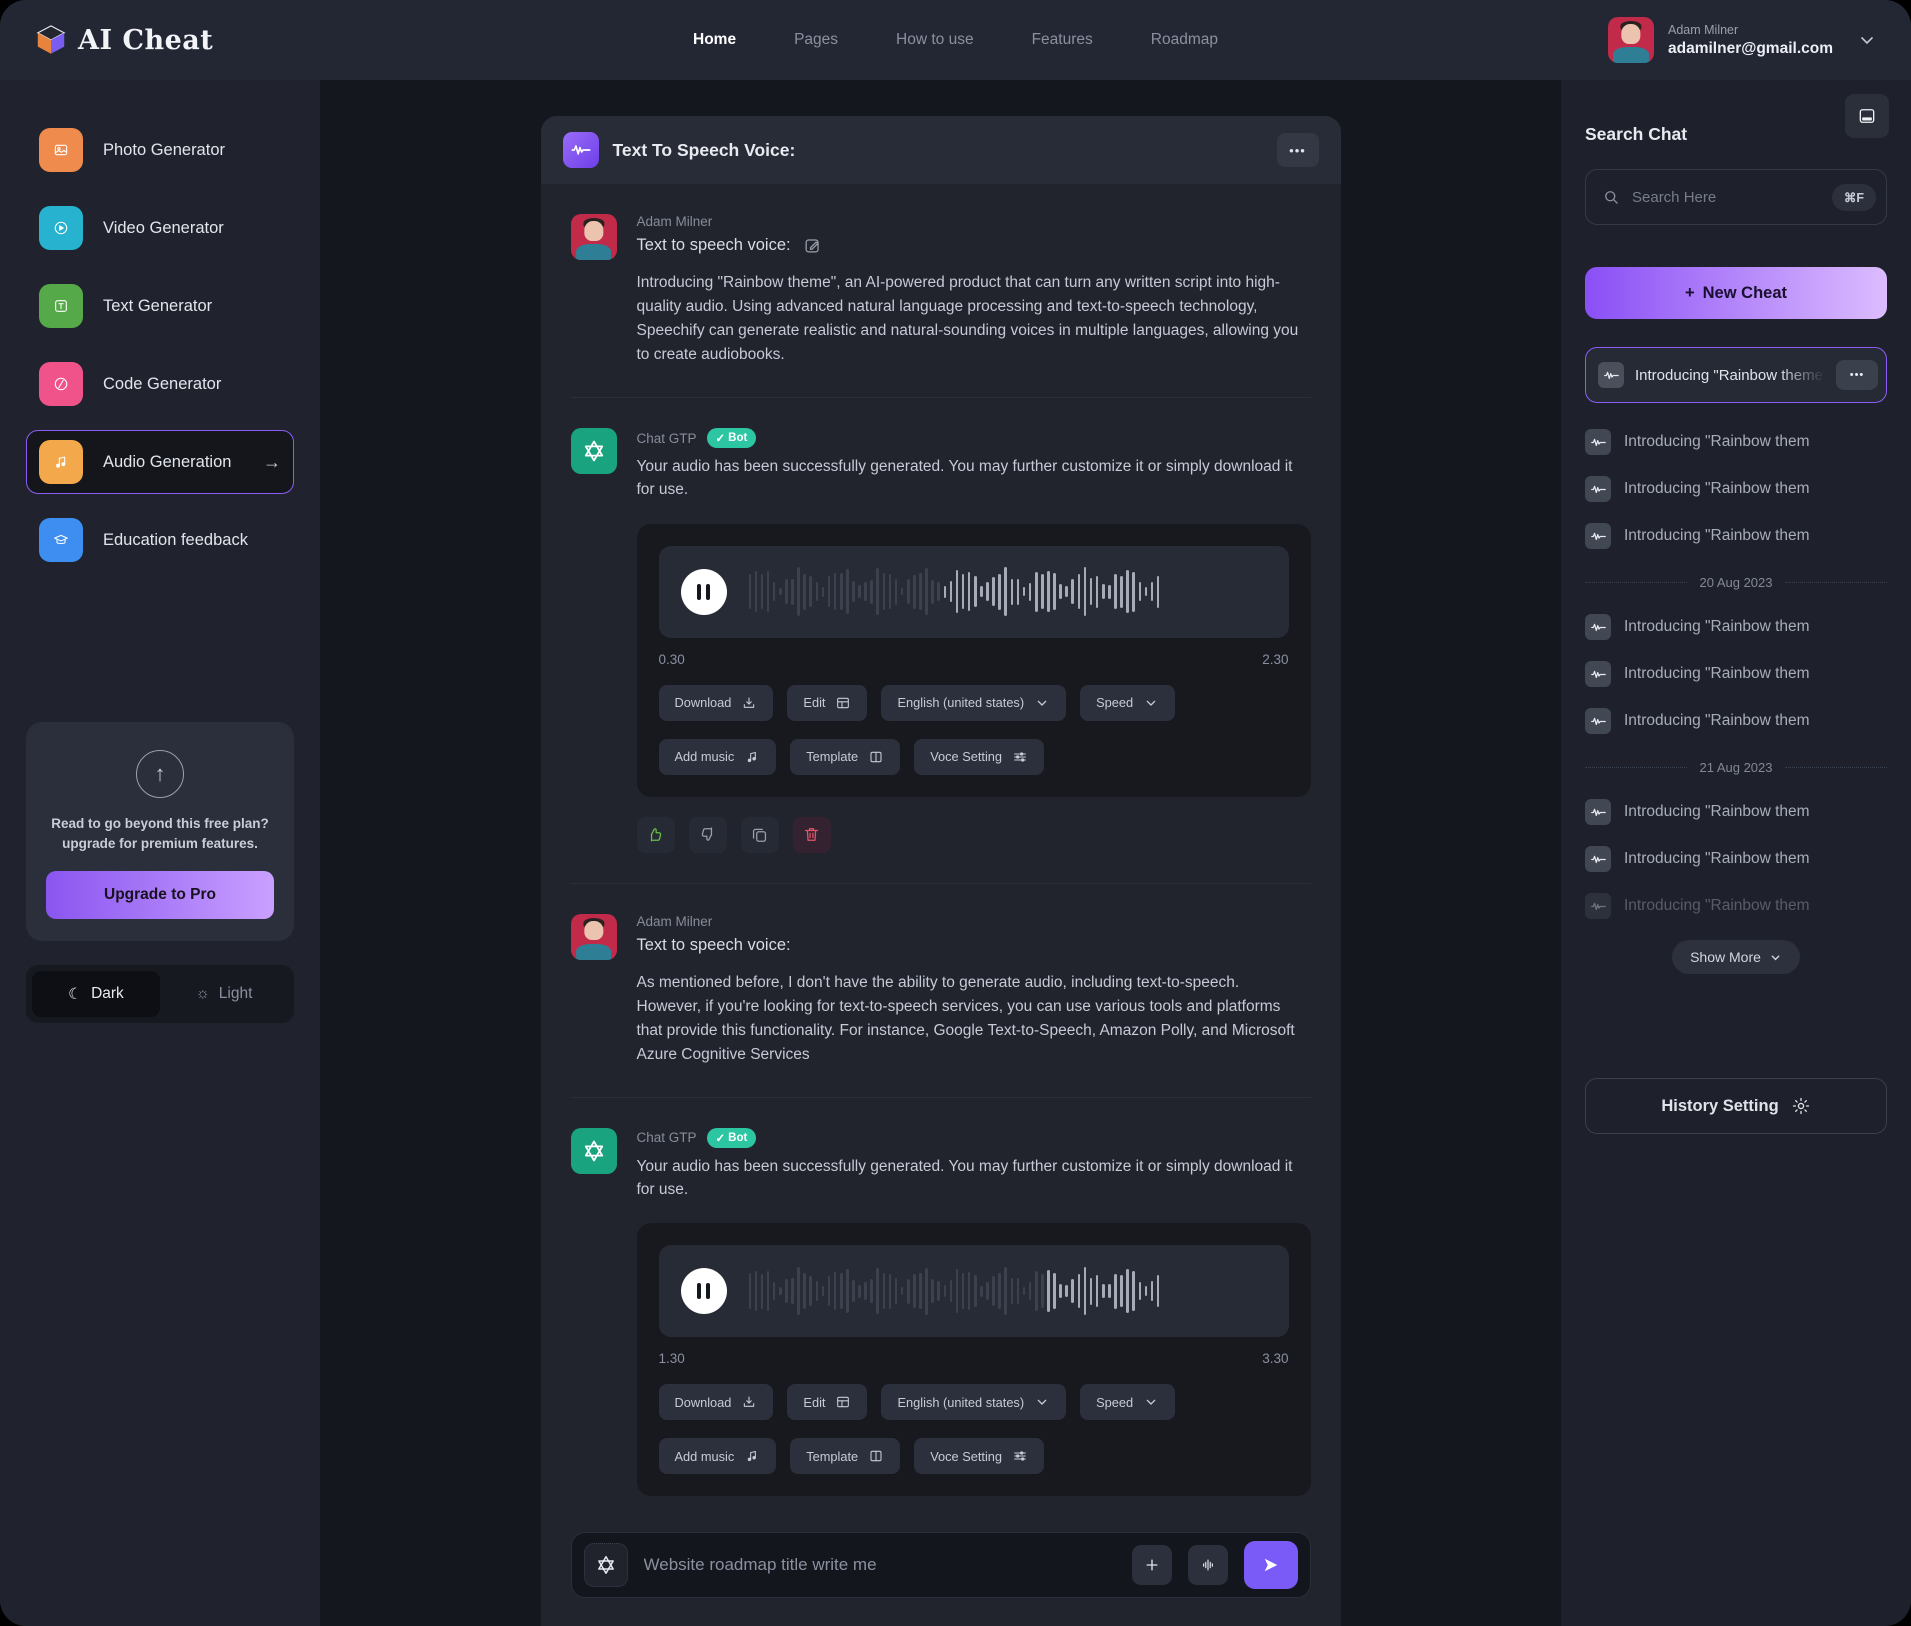 Image resolution: width=1911 pixels, height=1626 pixels. What do you see at coordinates (123, 40) in the screenshot?
I see `brand-logo: AI Cheat` at bounding box center [123, 40].